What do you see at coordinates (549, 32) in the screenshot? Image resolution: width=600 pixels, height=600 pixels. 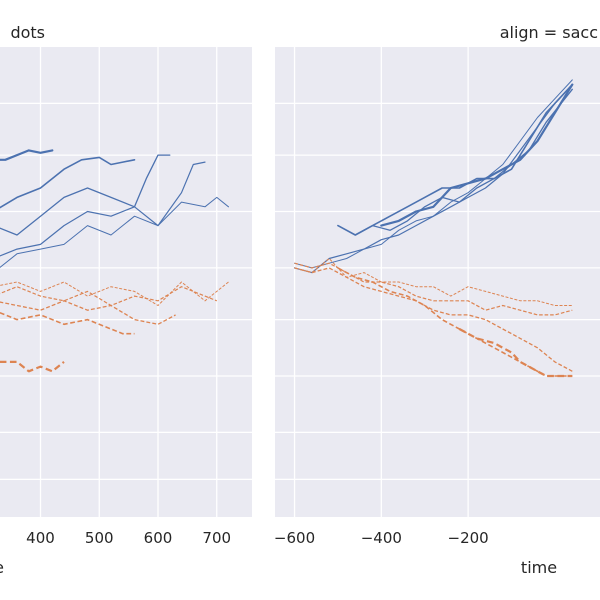 I see `panel-title: align = sacc` at bounding box center [549, 32].